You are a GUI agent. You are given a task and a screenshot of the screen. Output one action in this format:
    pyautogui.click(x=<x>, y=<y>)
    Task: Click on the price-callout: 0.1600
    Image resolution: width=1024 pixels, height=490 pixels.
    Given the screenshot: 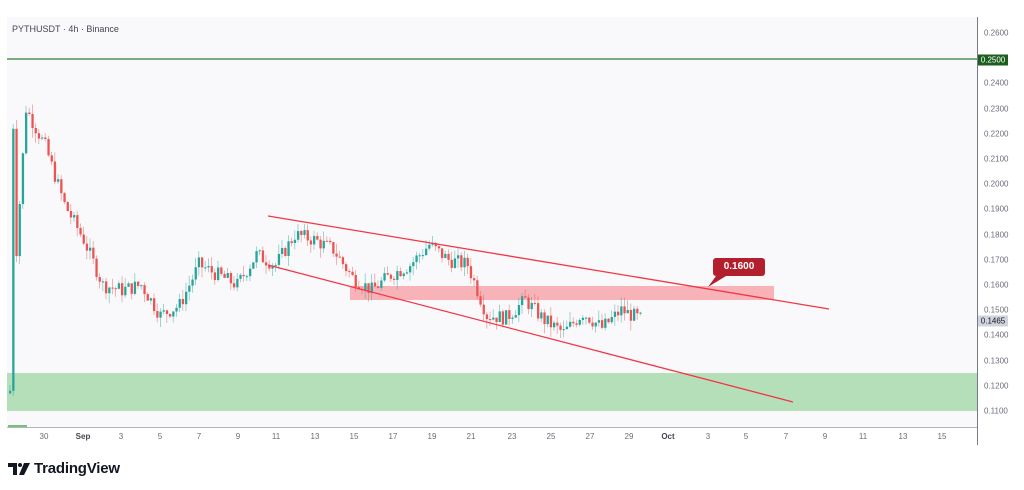 What is the action you would take?
    pyautogui.click(x=739, y=267)
    